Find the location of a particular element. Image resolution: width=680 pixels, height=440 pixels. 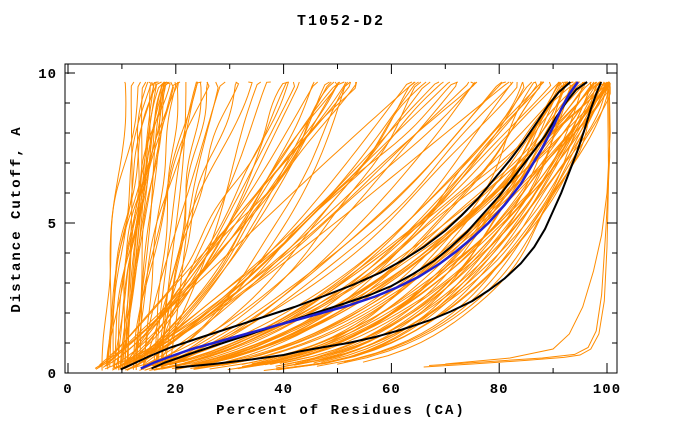

svg-text: 40 is located at coordinates (283, 390).